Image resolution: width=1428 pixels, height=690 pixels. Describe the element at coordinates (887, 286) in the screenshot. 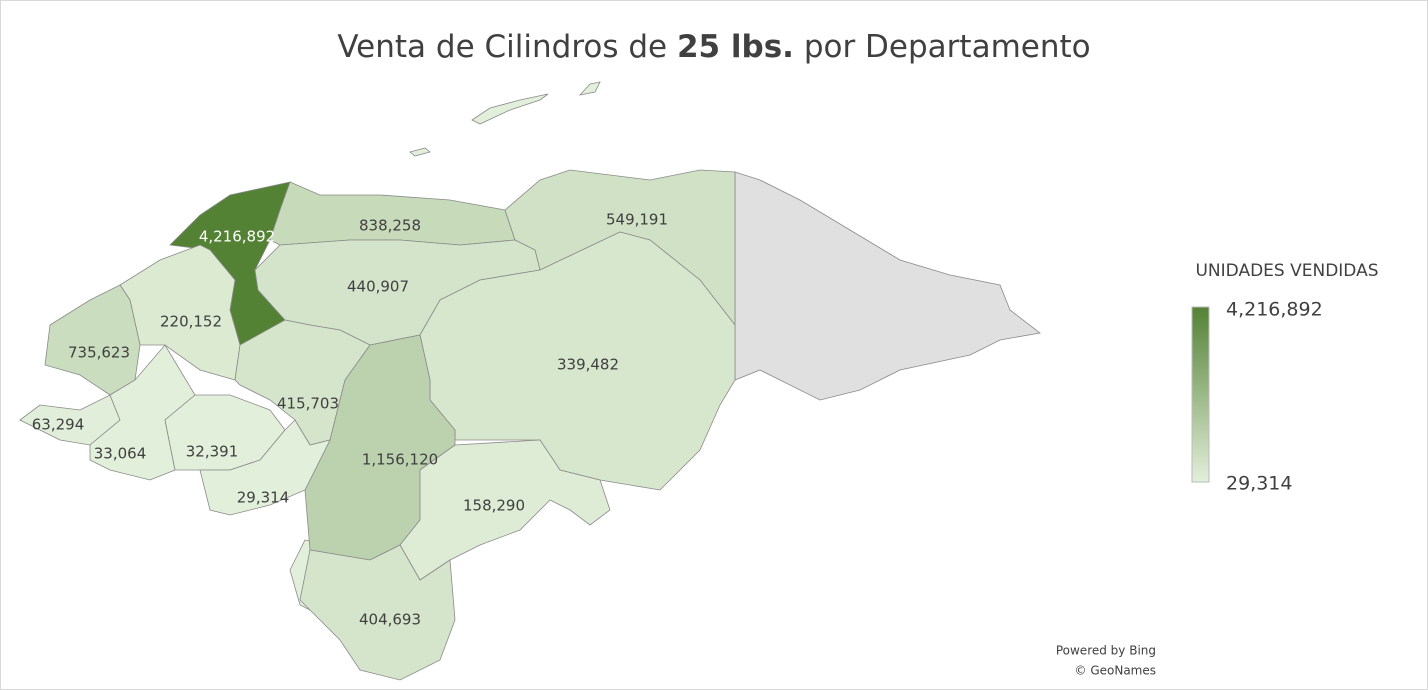

I see `region-no-data` at that location.